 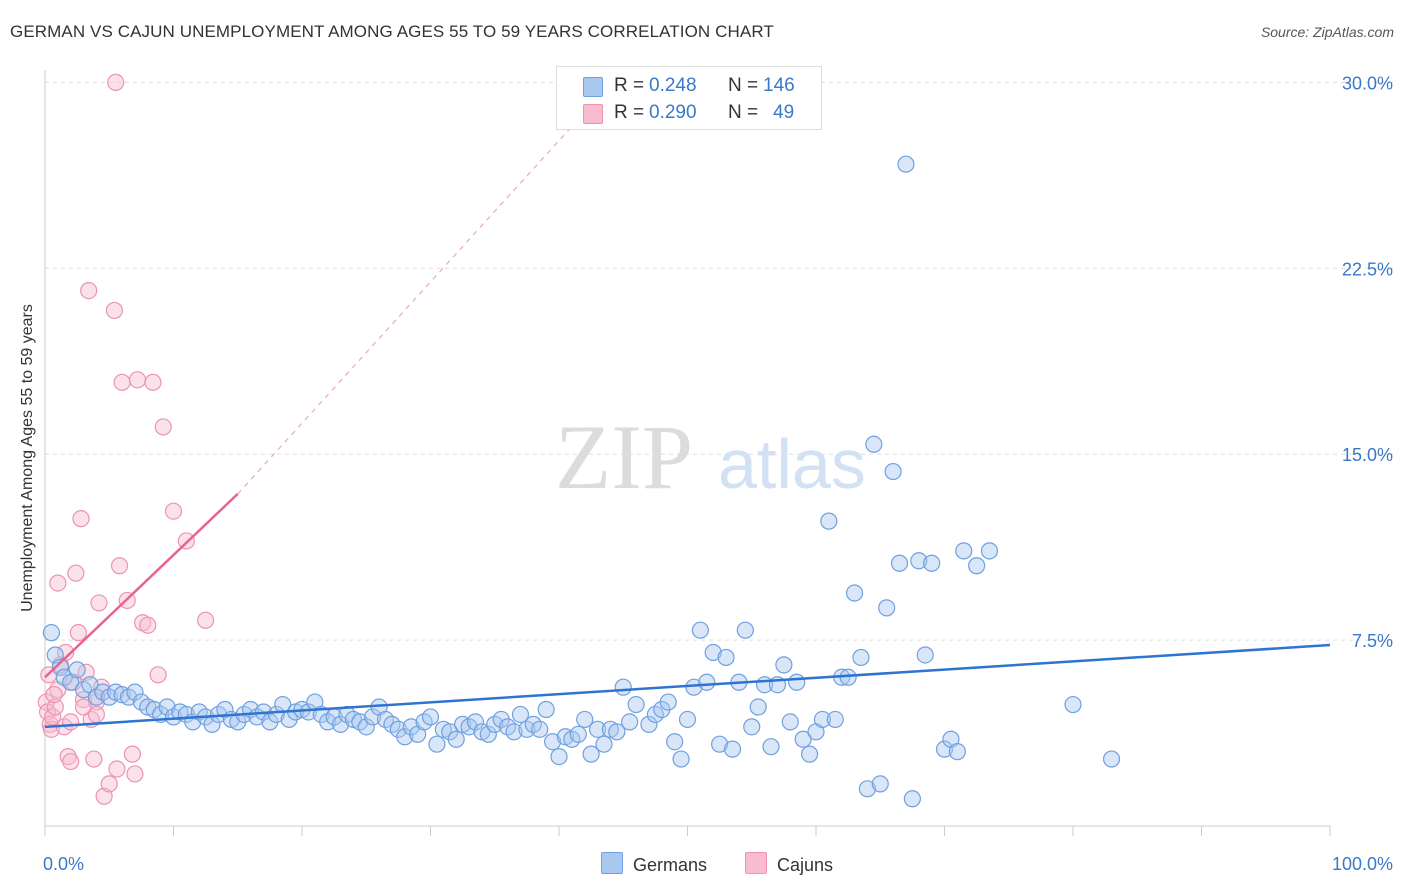 I want to click on bottom-legend-germans: Germans, so click(x=654, y=864).